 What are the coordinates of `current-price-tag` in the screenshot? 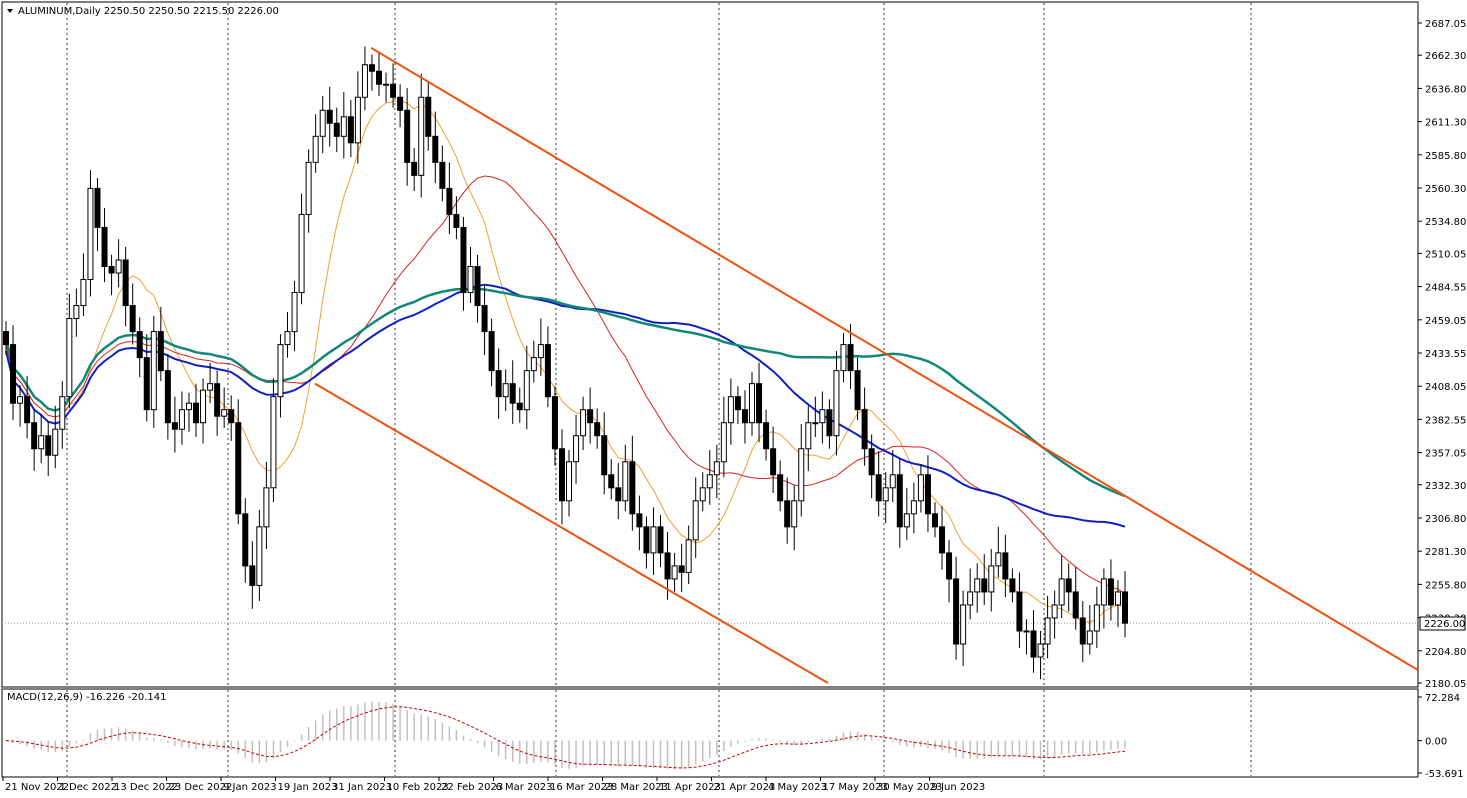 It's located at (1442, 623).